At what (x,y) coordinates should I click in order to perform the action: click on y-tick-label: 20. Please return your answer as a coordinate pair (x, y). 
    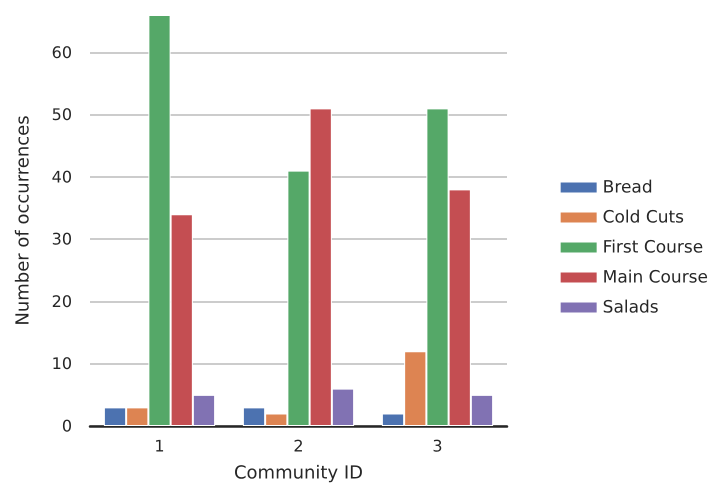
    Looking at the image, I should click on (62, 301).